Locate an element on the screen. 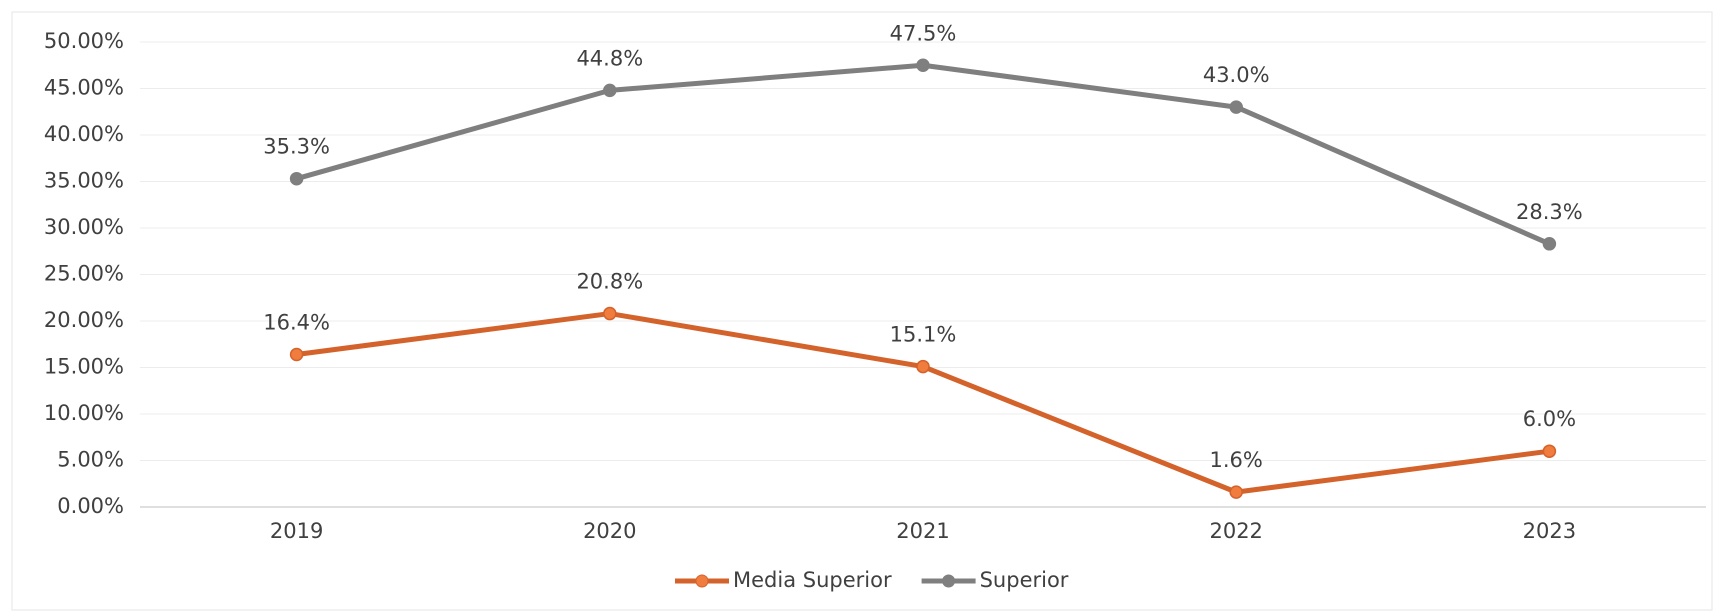 This screenshot has height=616, width=1717. data-label: 20.8% is located at coordinates (609, 282).